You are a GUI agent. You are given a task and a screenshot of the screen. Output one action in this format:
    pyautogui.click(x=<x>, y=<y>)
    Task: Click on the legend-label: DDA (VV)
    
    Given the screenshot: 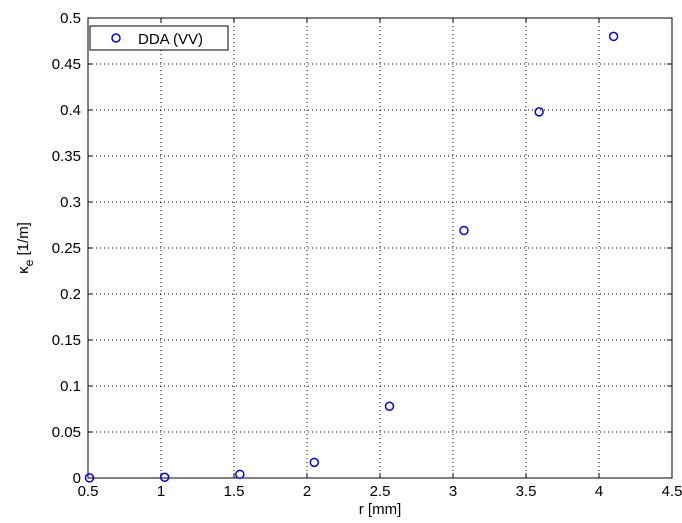 What is the action you would take?
    pyautogui.click(x=170, y=39)
    